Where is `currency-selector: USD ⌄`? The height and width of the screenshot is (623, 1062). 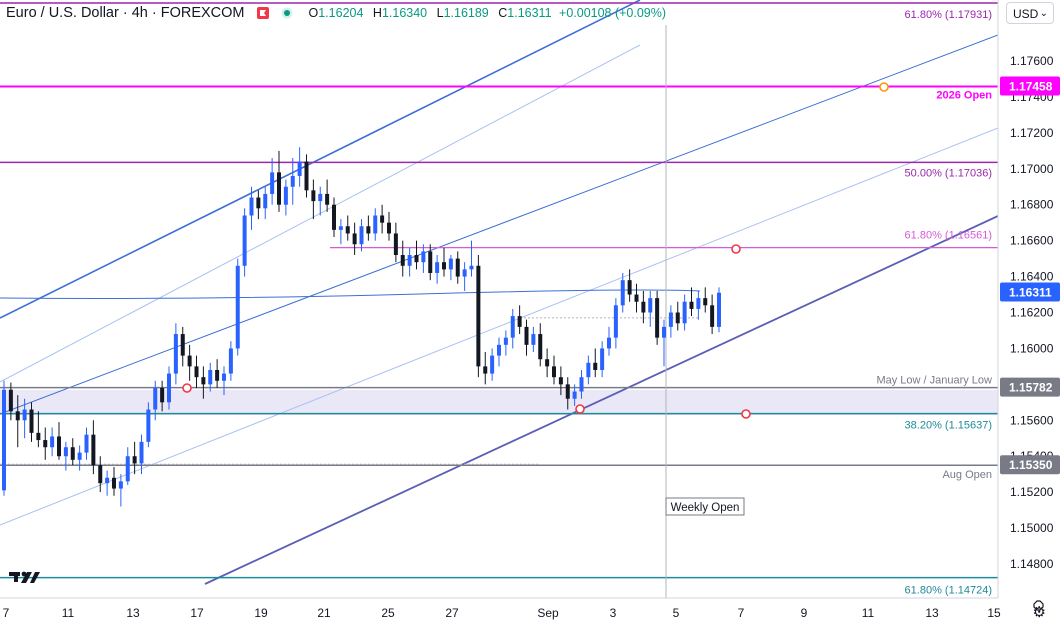 currency-selector: USD ⌄ is located at coordinates (1030, 13).